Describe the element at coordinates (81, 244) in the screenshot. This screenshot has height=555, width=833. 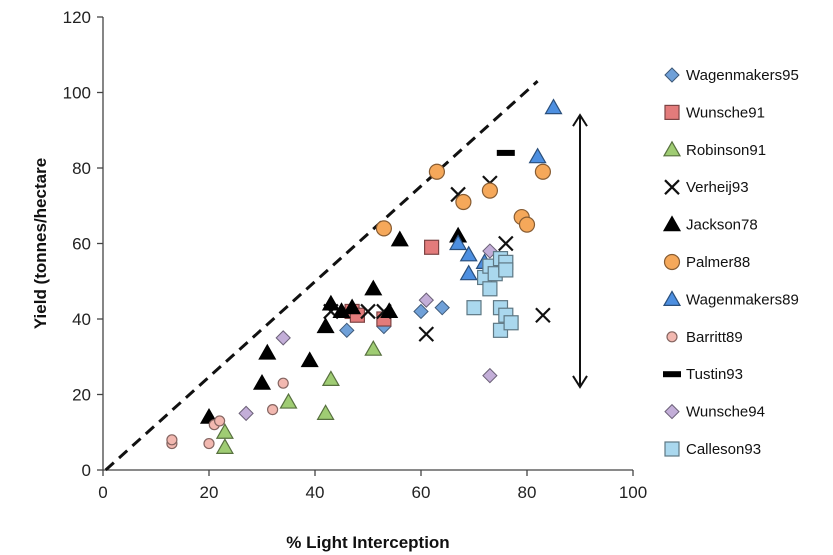
I see `y-tick-label: 60` at that location.